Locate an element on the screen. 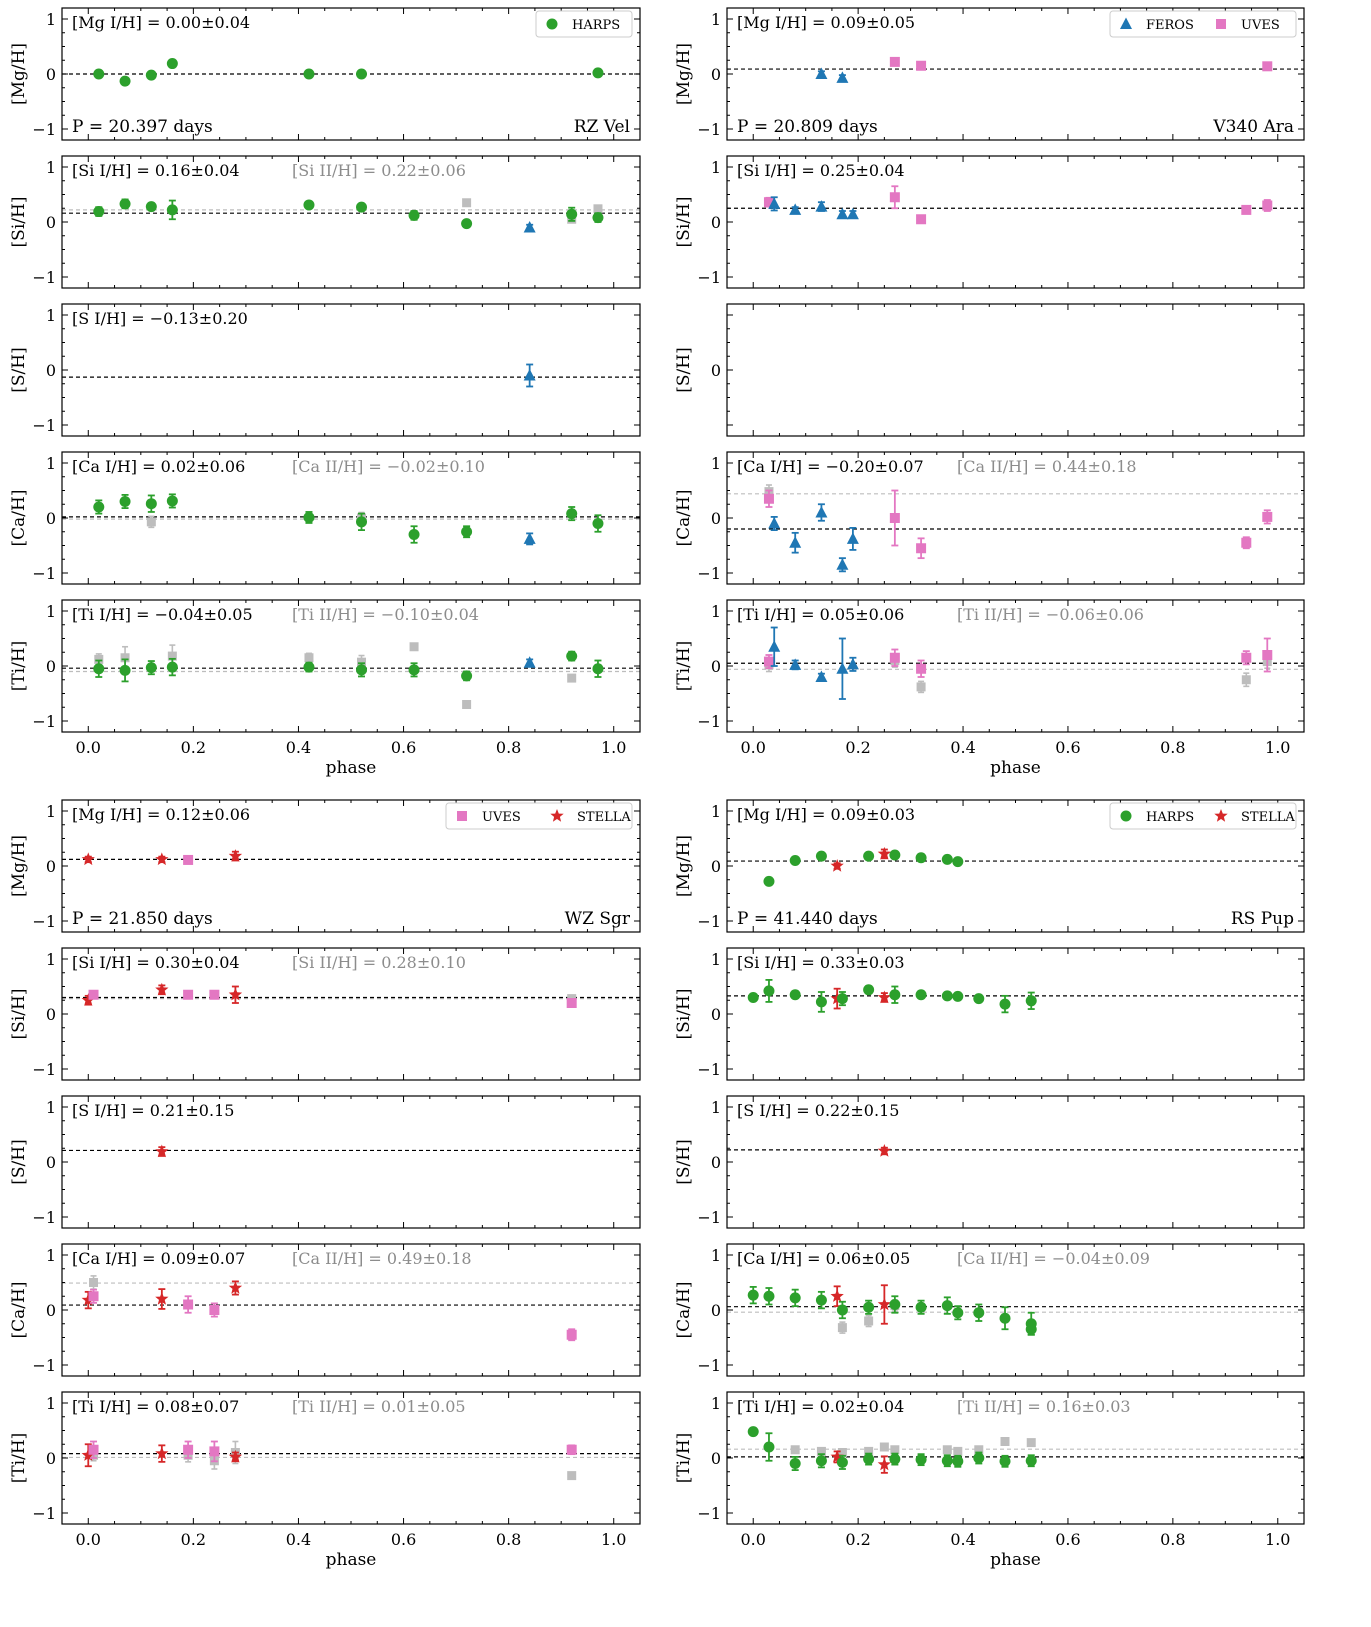 The height and width of the screenshot is (1627, 1371). x-tick-label: 1.0 is located at coordinates (613, 1539).